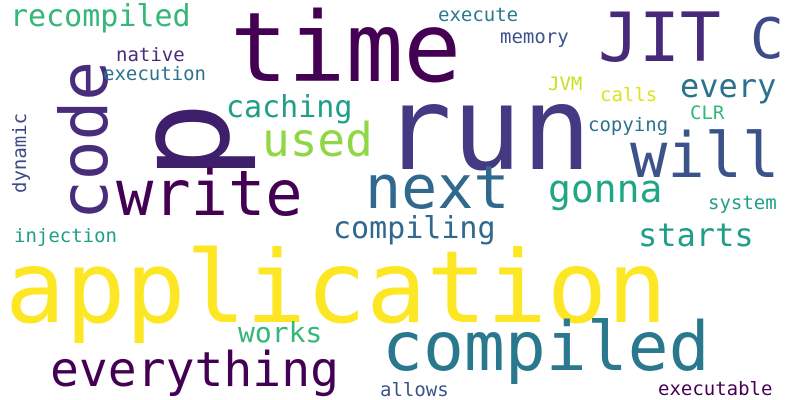  Describe the element at coordinates (707, 113) in the screenshot. I see `word-clr: CLR` at that location.